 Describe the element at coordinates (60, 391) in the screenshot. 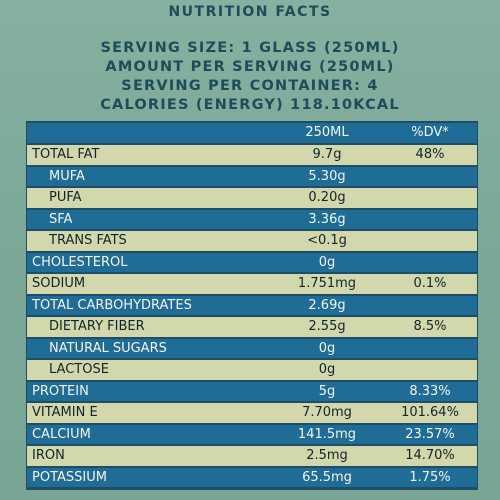

I see `nutrient-name: PROTEIN` at that location.